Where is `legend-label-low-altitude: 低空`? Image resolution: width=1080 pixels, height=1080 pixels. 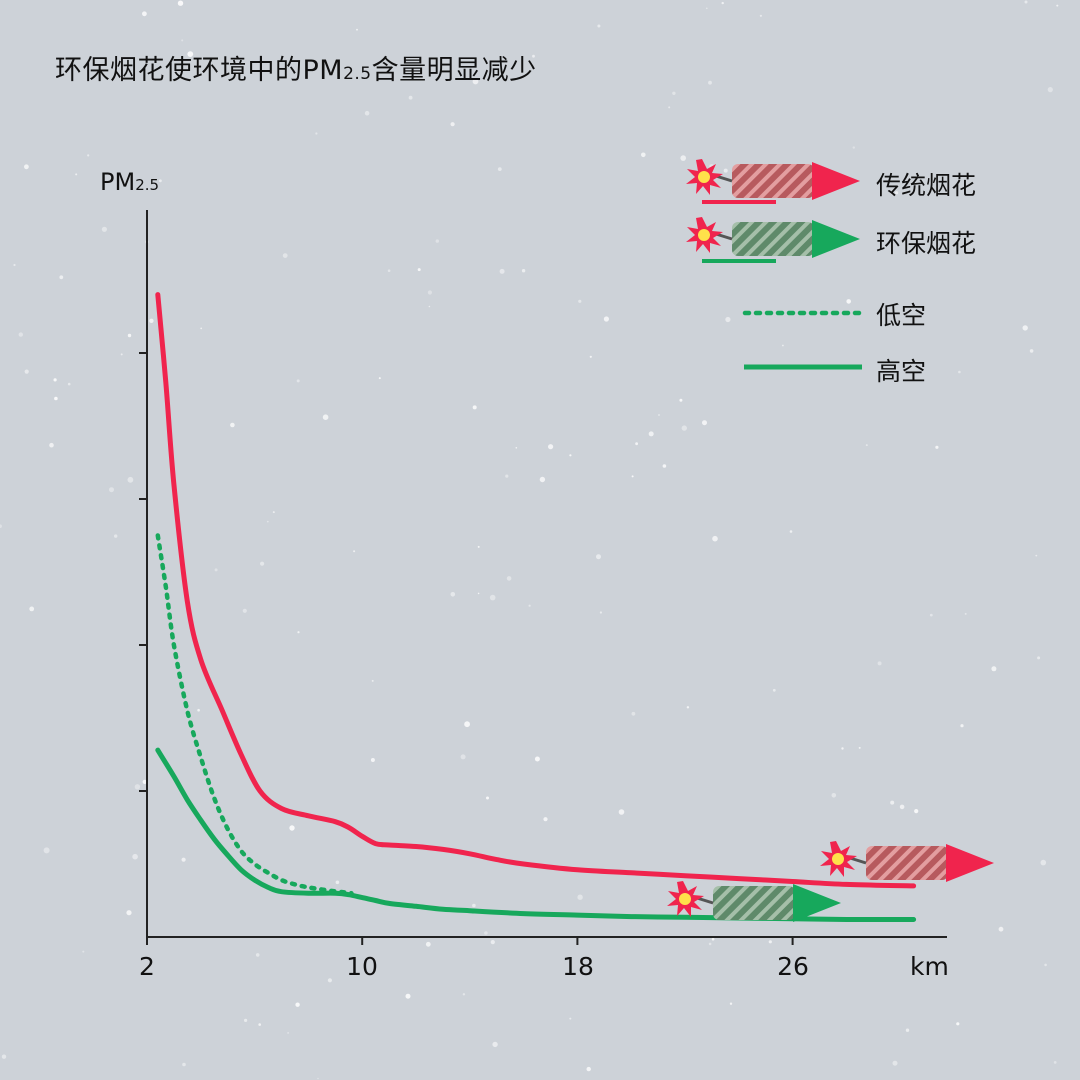 legend-label-low-altitude: 低空 is located at coordinates (901, 315).